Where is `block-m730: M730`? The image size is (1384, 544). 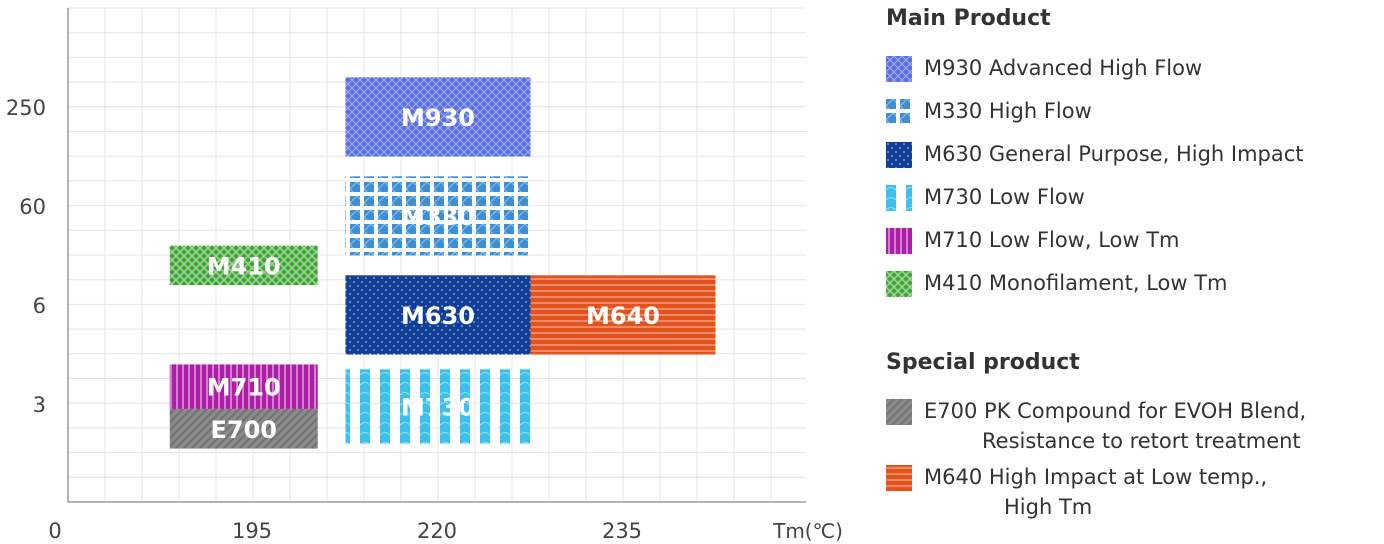 block-m730: M730 is located at coordinates (438, 406).